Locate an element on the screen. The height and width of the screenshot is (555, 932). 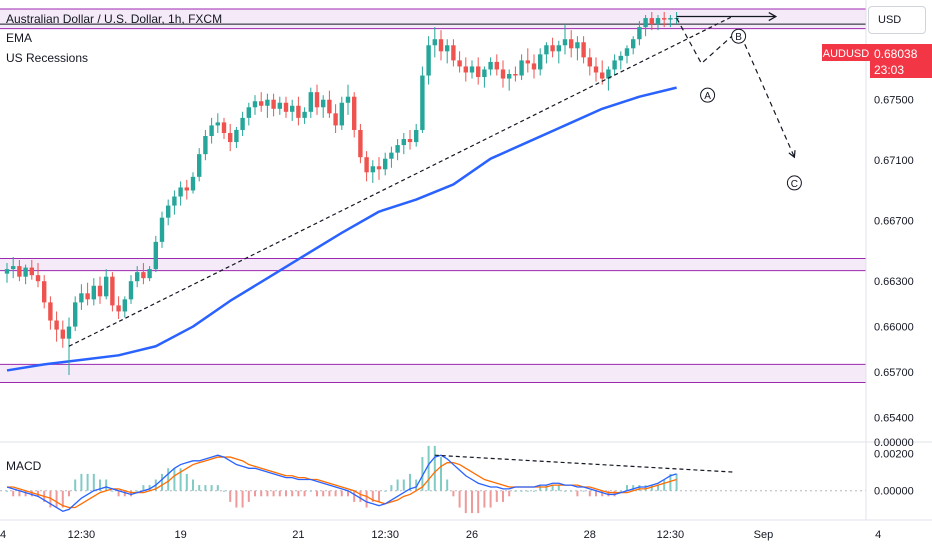
price-tag: AUDUSD 0.68038 23:03 is located at coordinates (877, 61).